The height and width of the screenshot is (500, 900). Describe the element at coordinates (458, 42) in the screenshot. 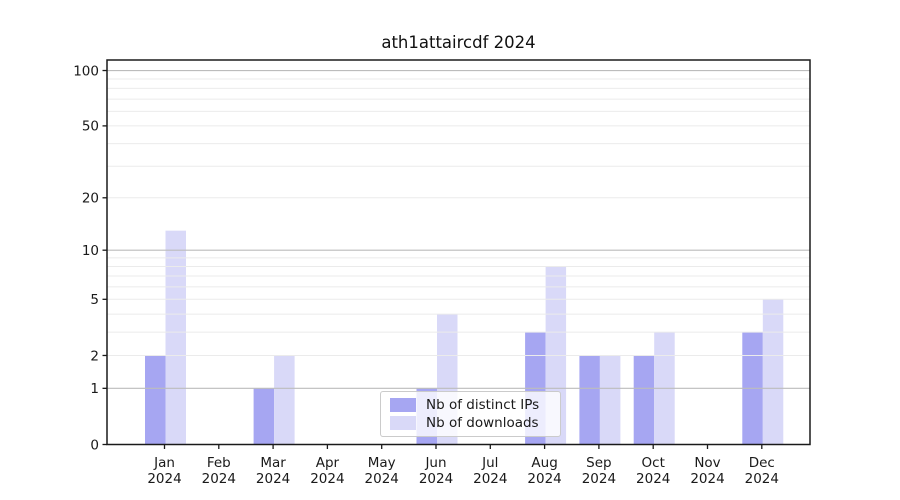

I see `chart-title: ath1attaircdf 2024` at that location.